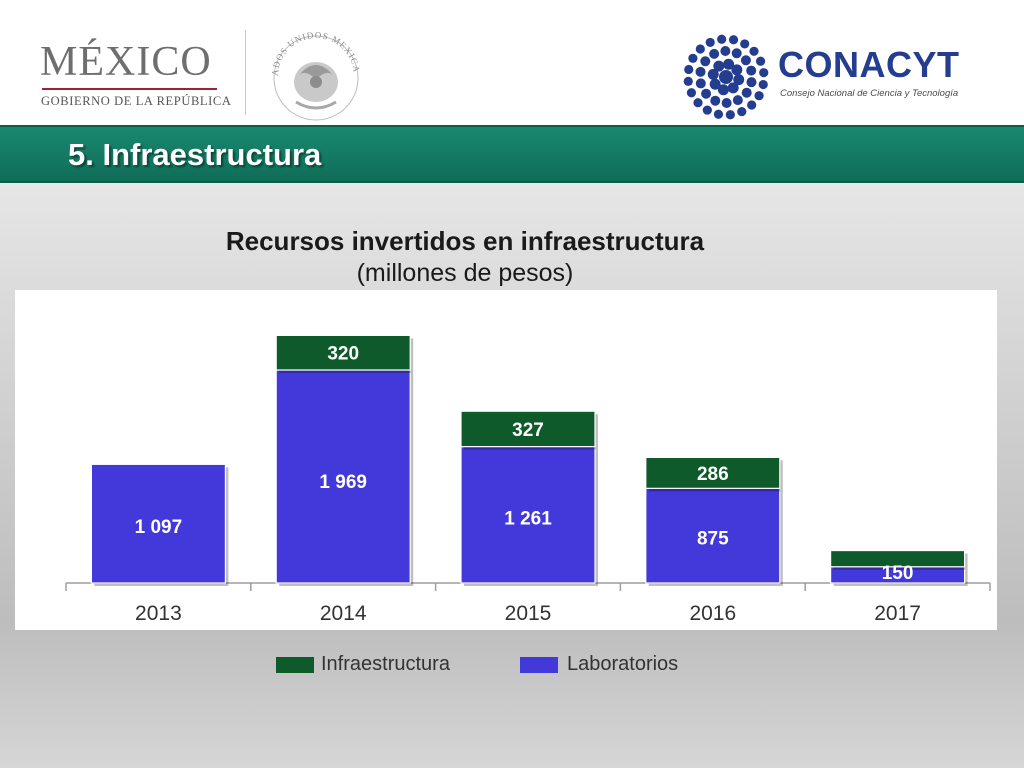 This screenshot has width=1024, height=768. What do you see at coordinates (869, 93) in the screenshot?
I see `conacyt-logo-subtitle: Consejo Nacional de Ciencia y Tecnología` at bounding box center [869, 93].